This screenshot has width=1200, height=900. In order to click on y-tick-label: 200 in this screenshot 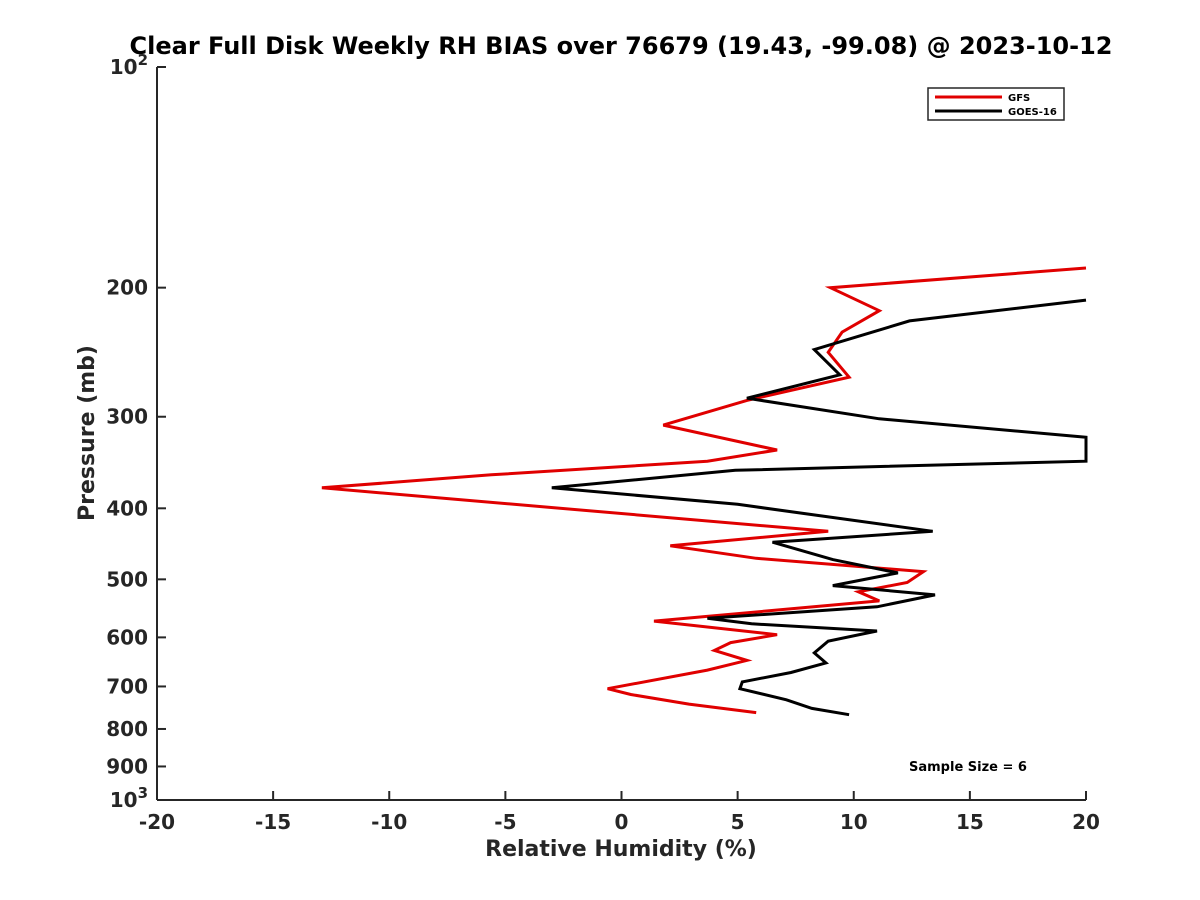, I will do `click(127, 288)`.